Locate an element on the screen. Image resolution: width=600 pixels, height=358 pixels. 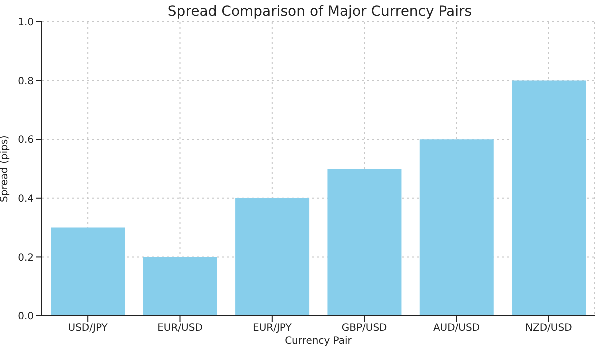
chart-title: Spread Comparison of Major Currency Pairs is located at coordinates (320, 12).